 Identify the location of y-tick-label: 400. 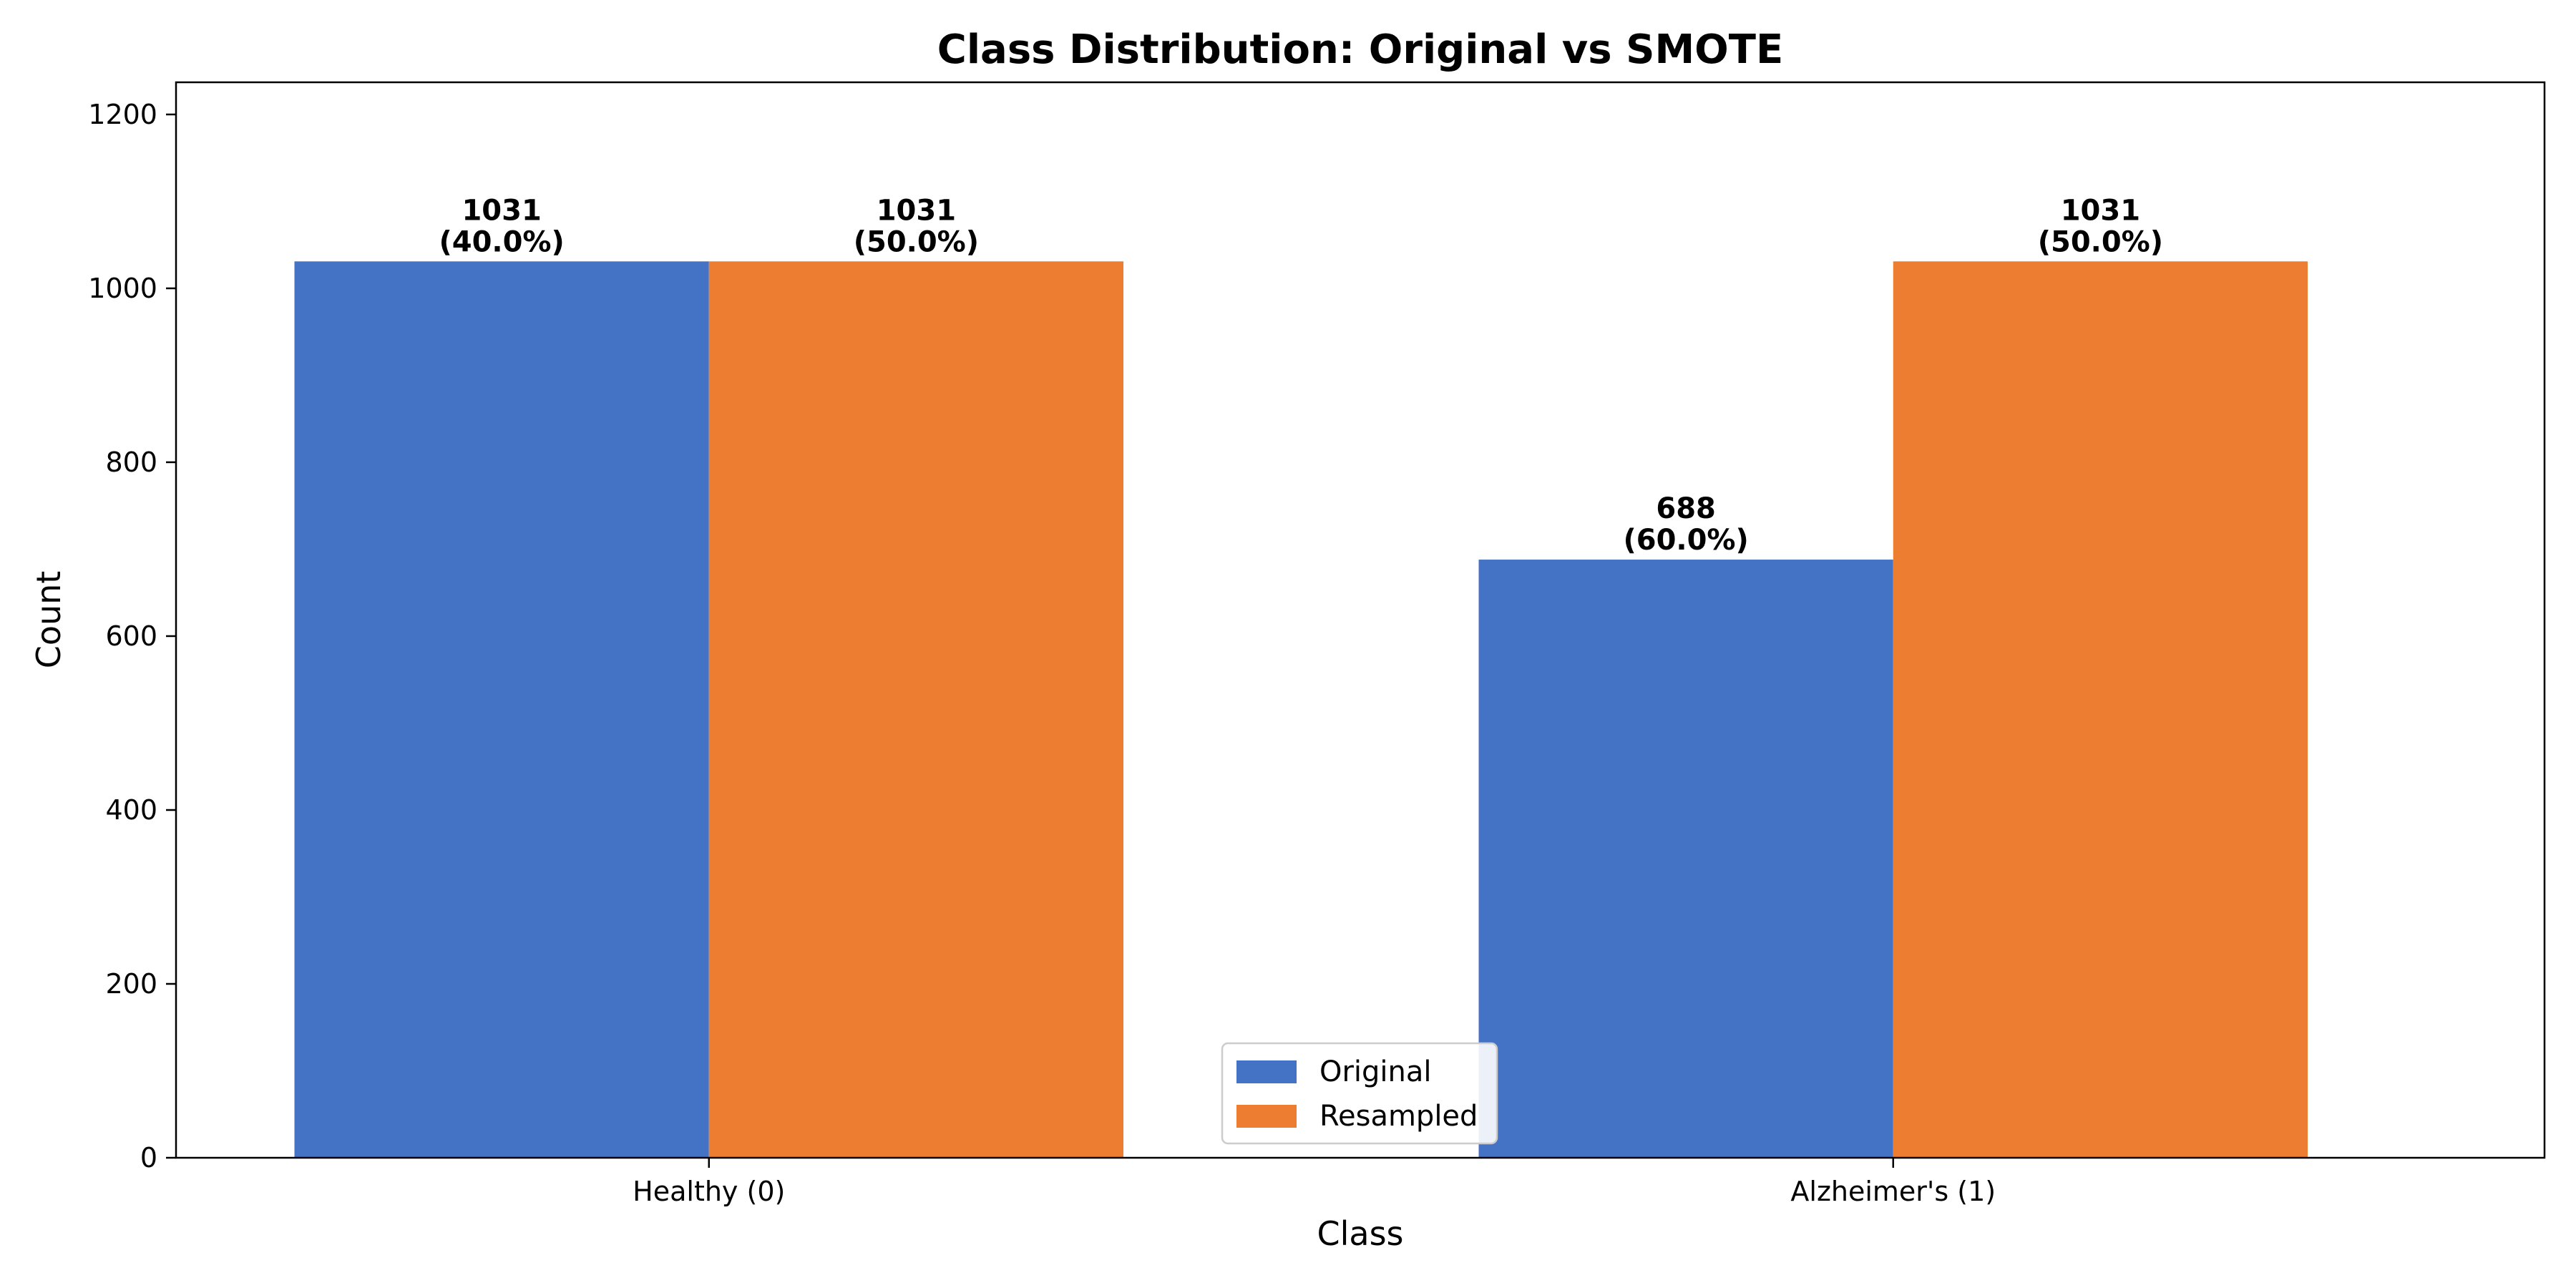
(131, 810).